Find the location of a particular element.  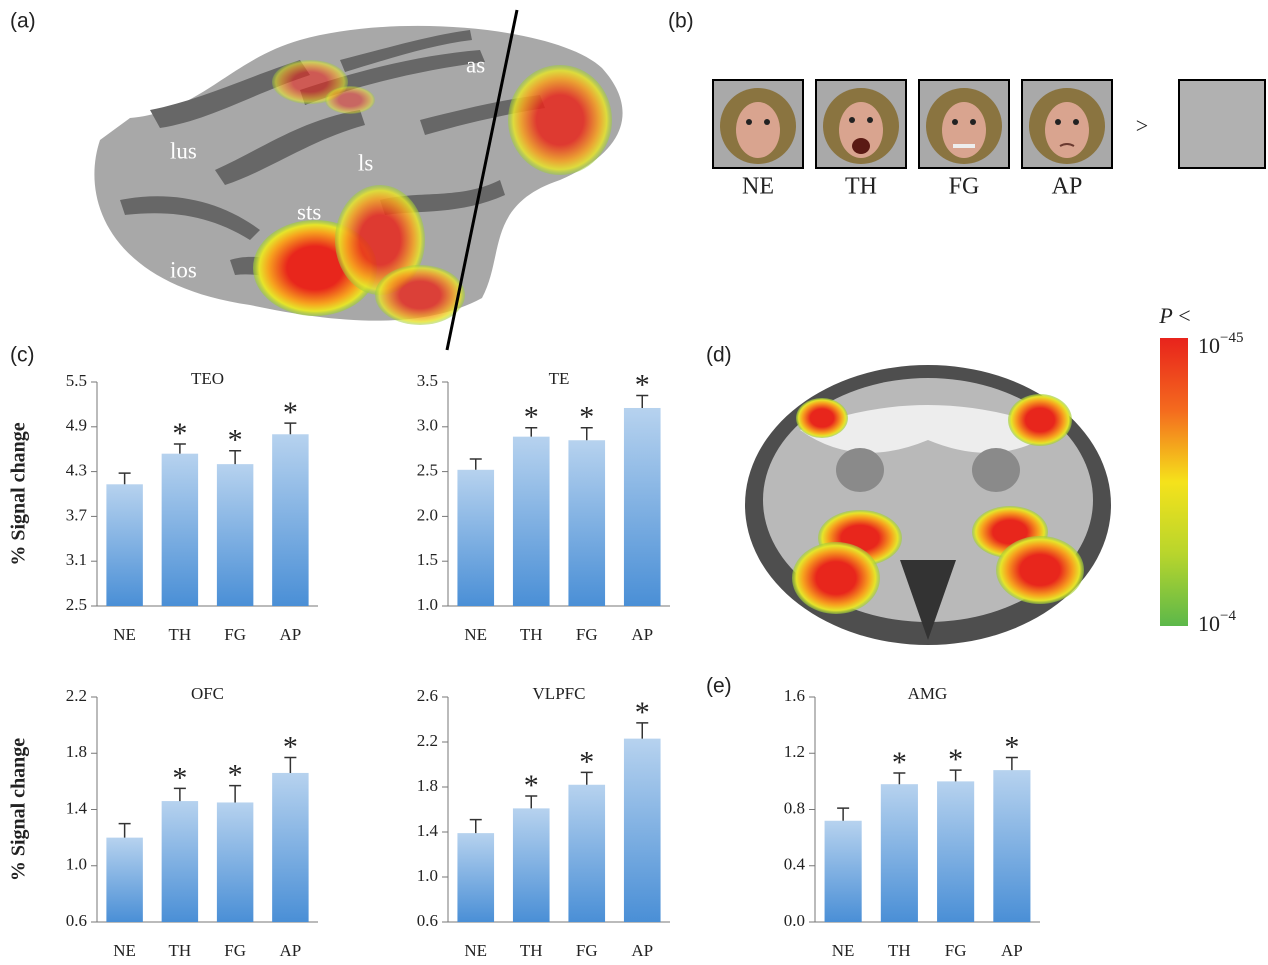

y-tick-label: 1.0 is located at coordinates (427, 604).